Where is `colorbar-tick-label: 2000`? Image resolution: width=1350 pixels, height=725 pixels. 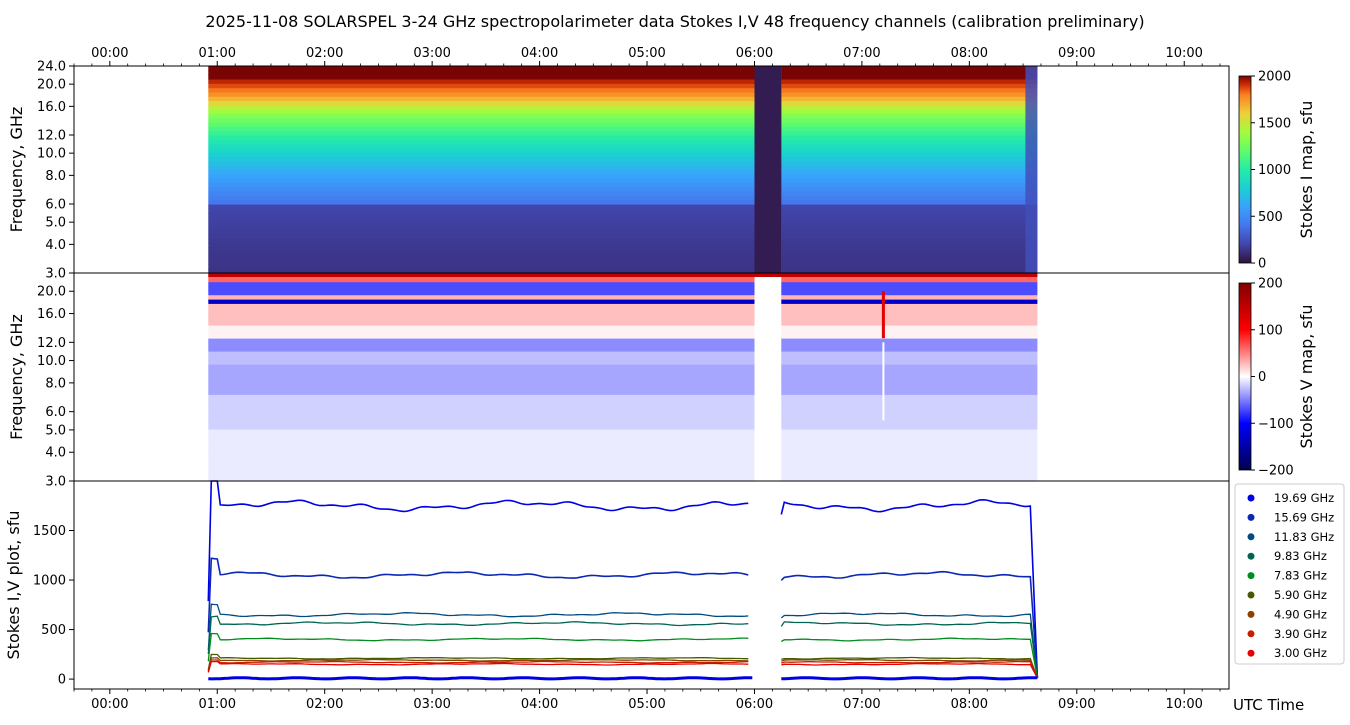 colorbar-tick-label: 2000 is located at coordinates (1274, 77).